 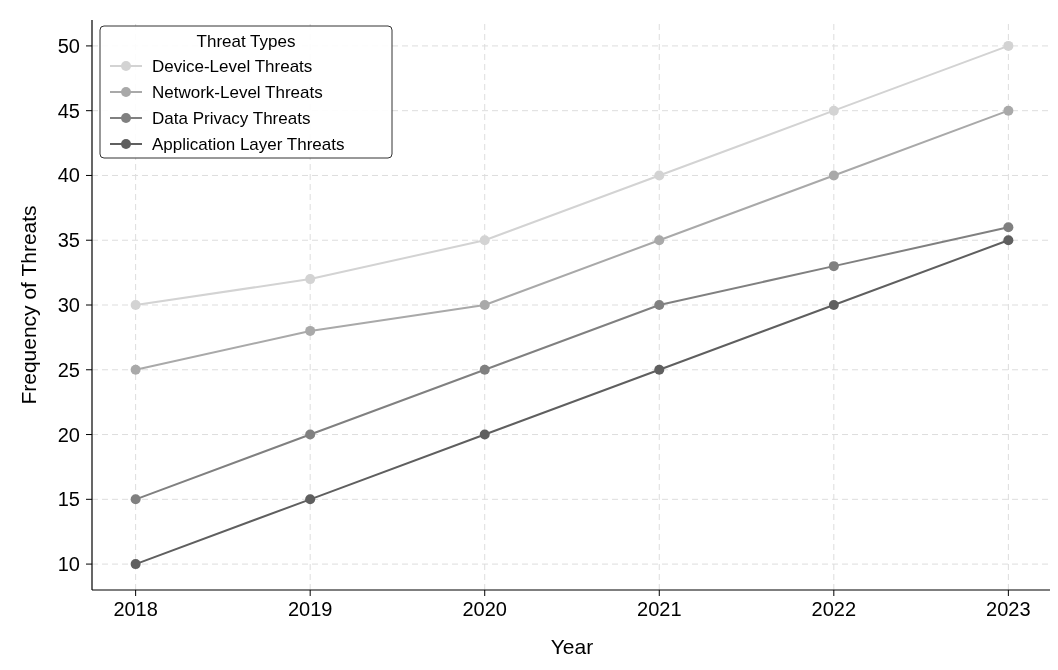 I want to click on y-tick-label: 45, so click(x=68, y=110).